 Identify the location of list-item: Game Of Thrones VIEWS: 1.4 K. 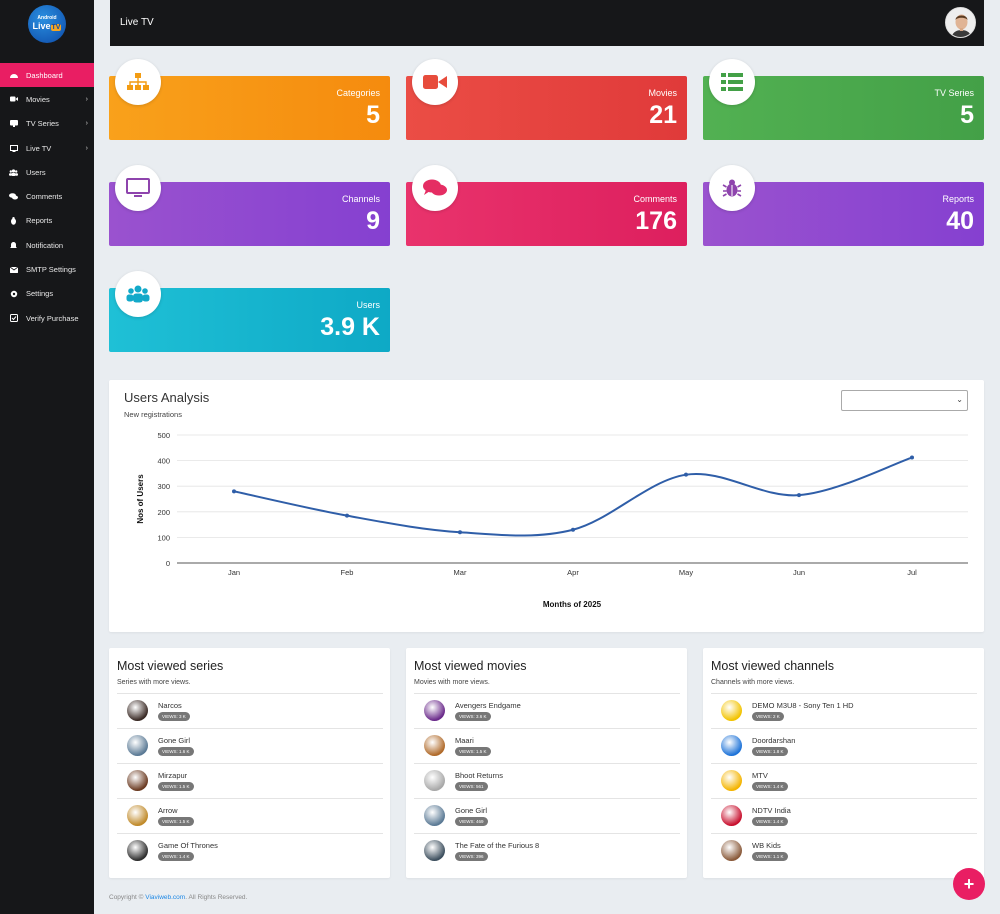
(250, 850).